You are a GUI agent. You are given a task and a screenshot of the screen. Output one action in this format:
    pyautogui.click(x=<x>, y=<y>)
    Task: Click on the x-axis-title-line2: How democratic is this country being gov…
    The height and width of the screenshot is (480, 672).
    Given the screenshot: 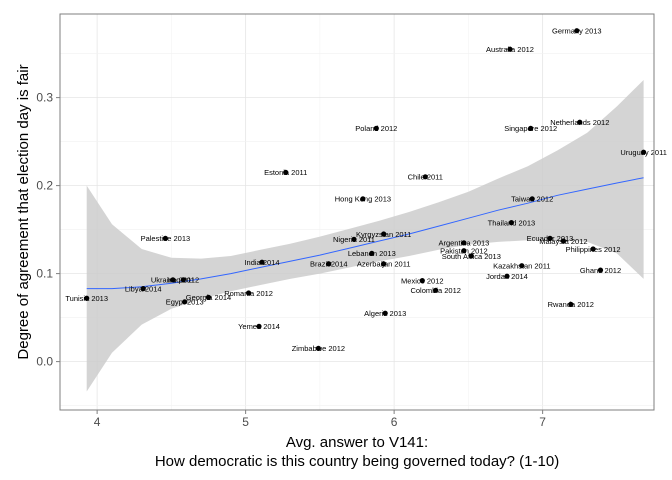 What is the action you would take?
    pyautogui.click(x=357, y=461)
    